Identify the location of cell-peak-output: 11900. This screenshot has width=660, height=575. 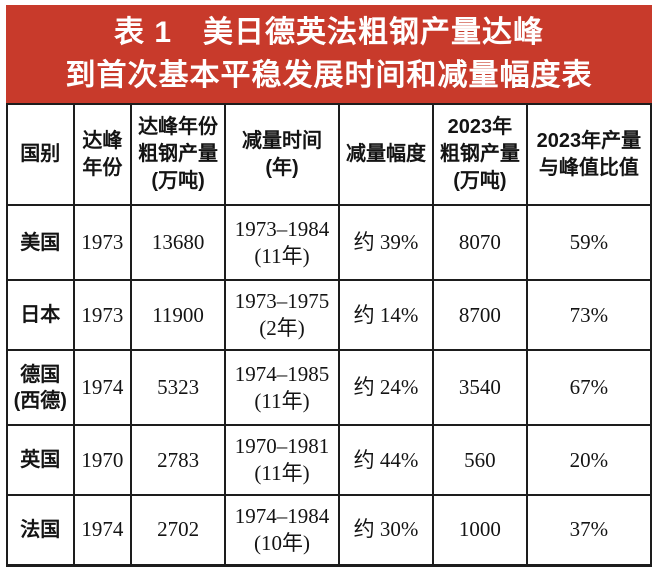
(178, 315).